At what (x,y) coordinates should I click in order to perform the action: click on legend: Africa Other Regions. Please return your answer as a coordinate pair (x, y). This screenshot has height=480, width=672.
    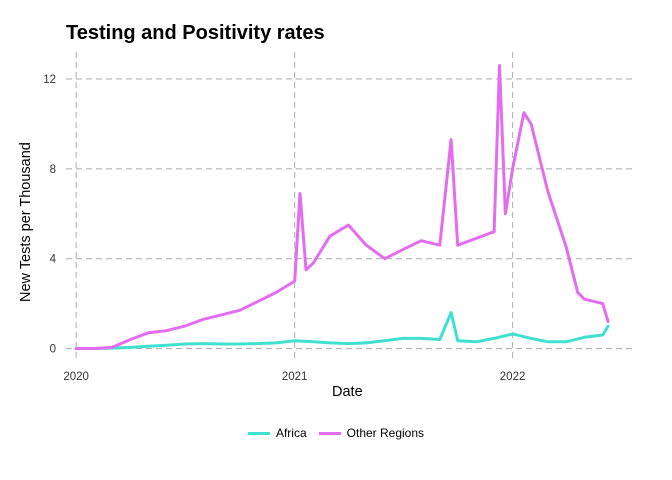
    Looking at the image, I should click on (336, 433).